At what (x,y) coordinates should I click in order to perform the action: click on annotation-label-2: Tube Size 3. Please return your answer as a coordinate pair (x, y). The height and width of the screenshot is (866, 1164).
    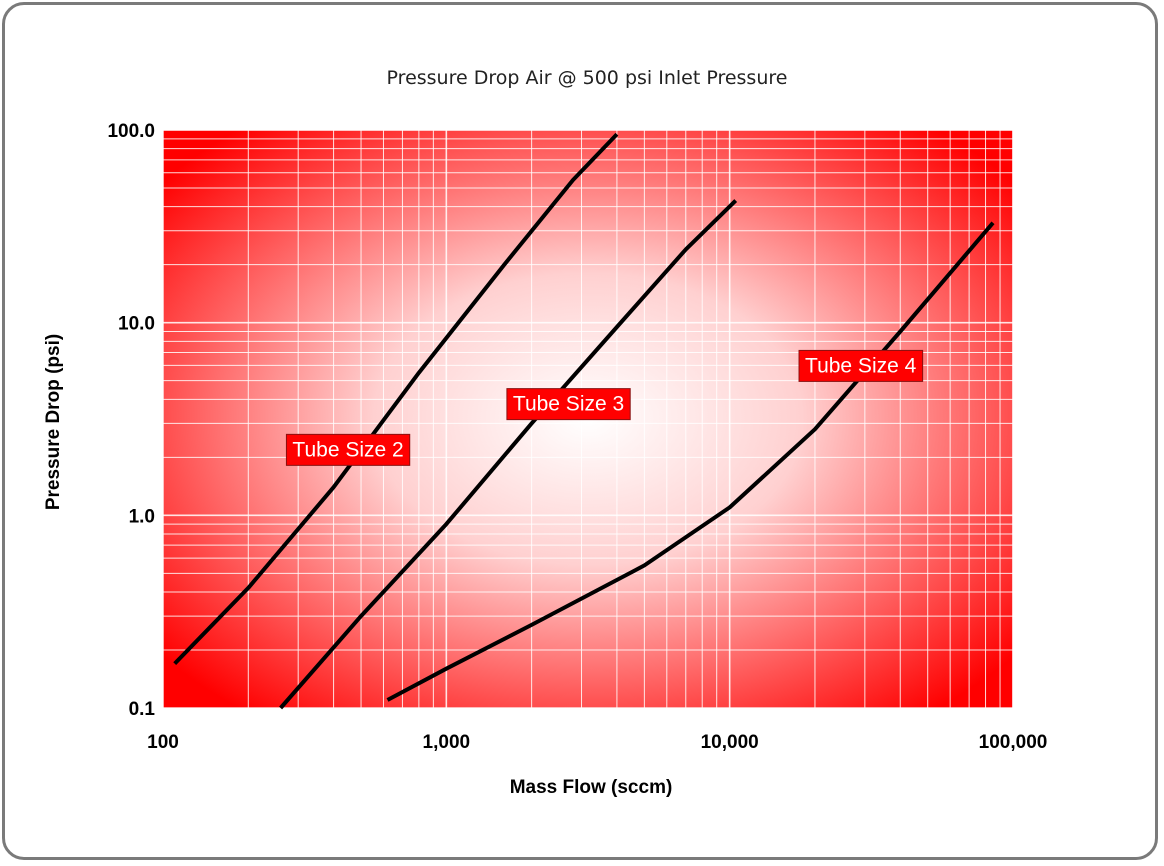
    Looking at the image, I should click on (568, 404).